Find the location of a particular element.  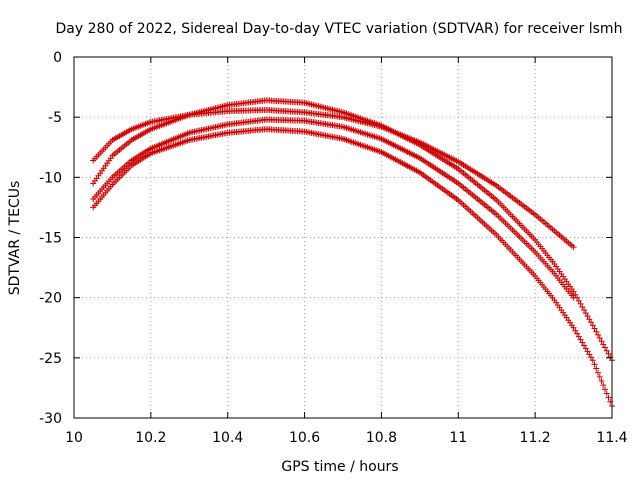

y-tick-label: -15 is located at coordinates (50, 239).